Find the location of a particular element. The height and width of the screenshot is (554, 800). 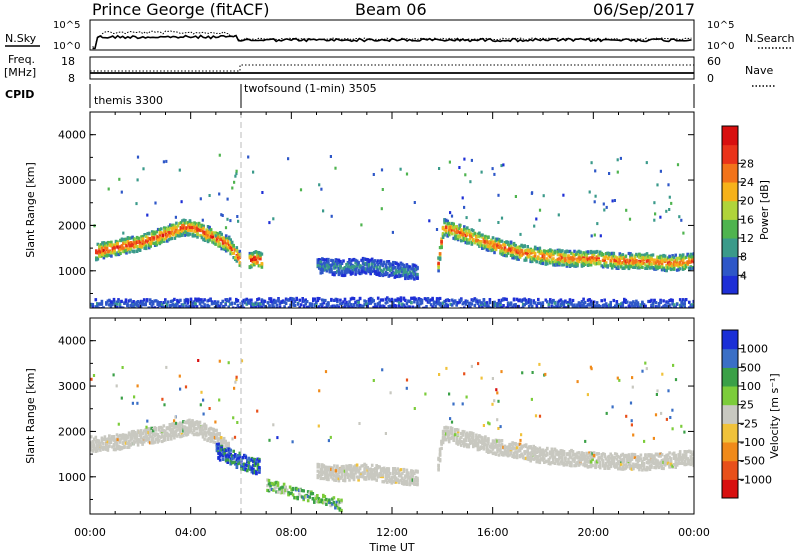

freq-tick-bottom: 8 is located at coordinates (71, 78).